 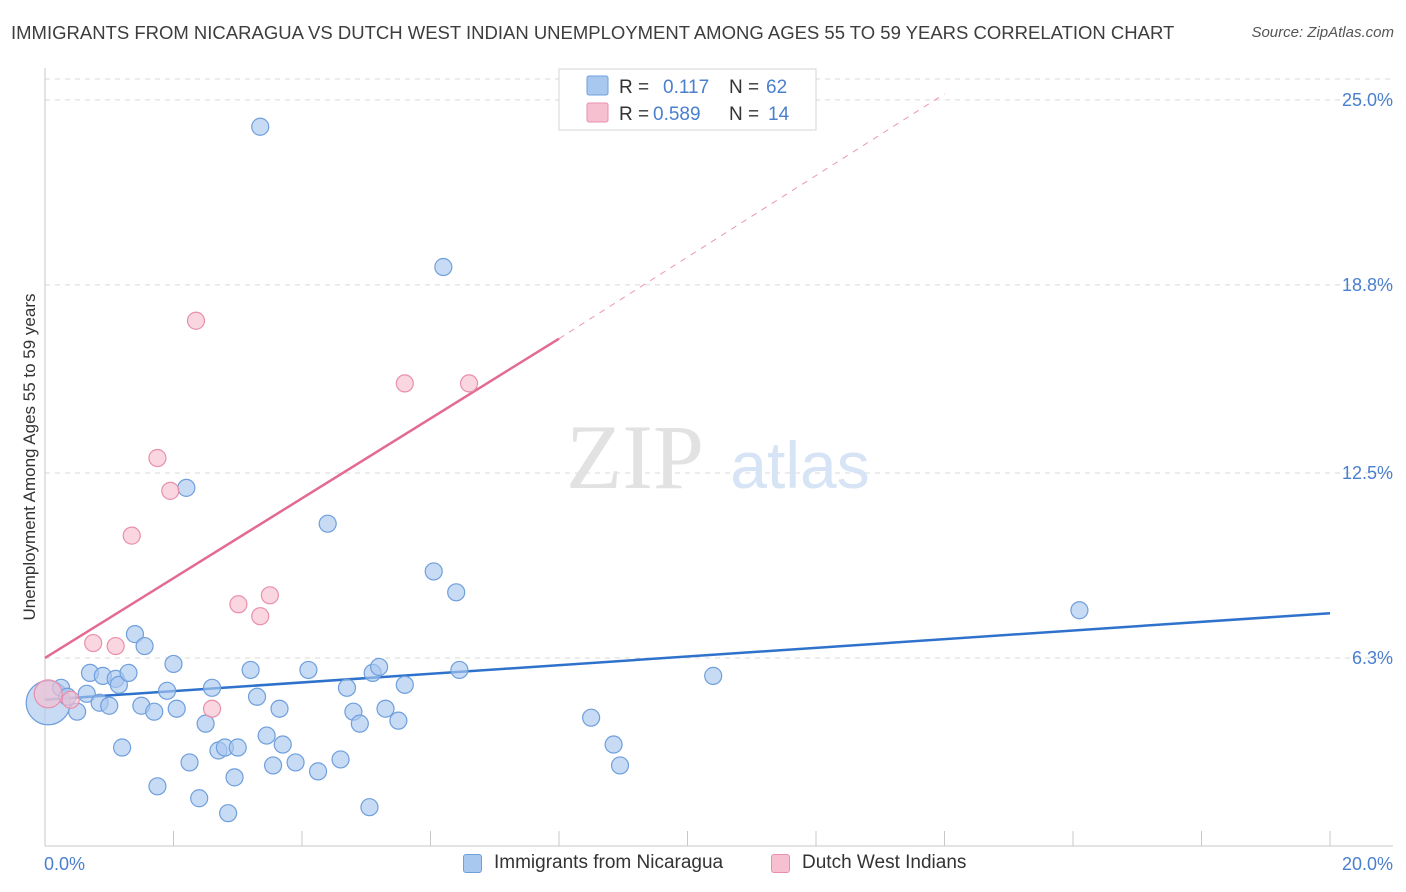 I want to click on watermark-zip: ZIP, so click(x=635, y=457).